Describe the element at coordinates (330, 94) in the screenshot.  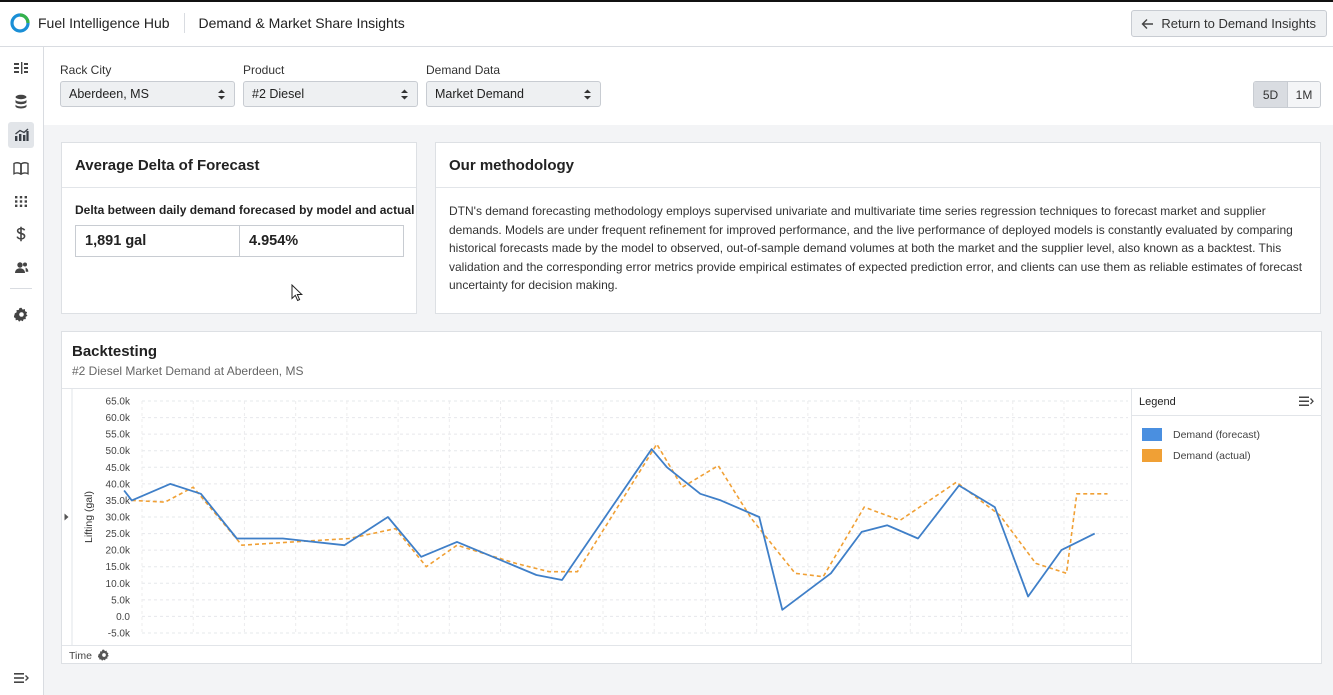
I see `product-select: #2 Diesel` at that location.